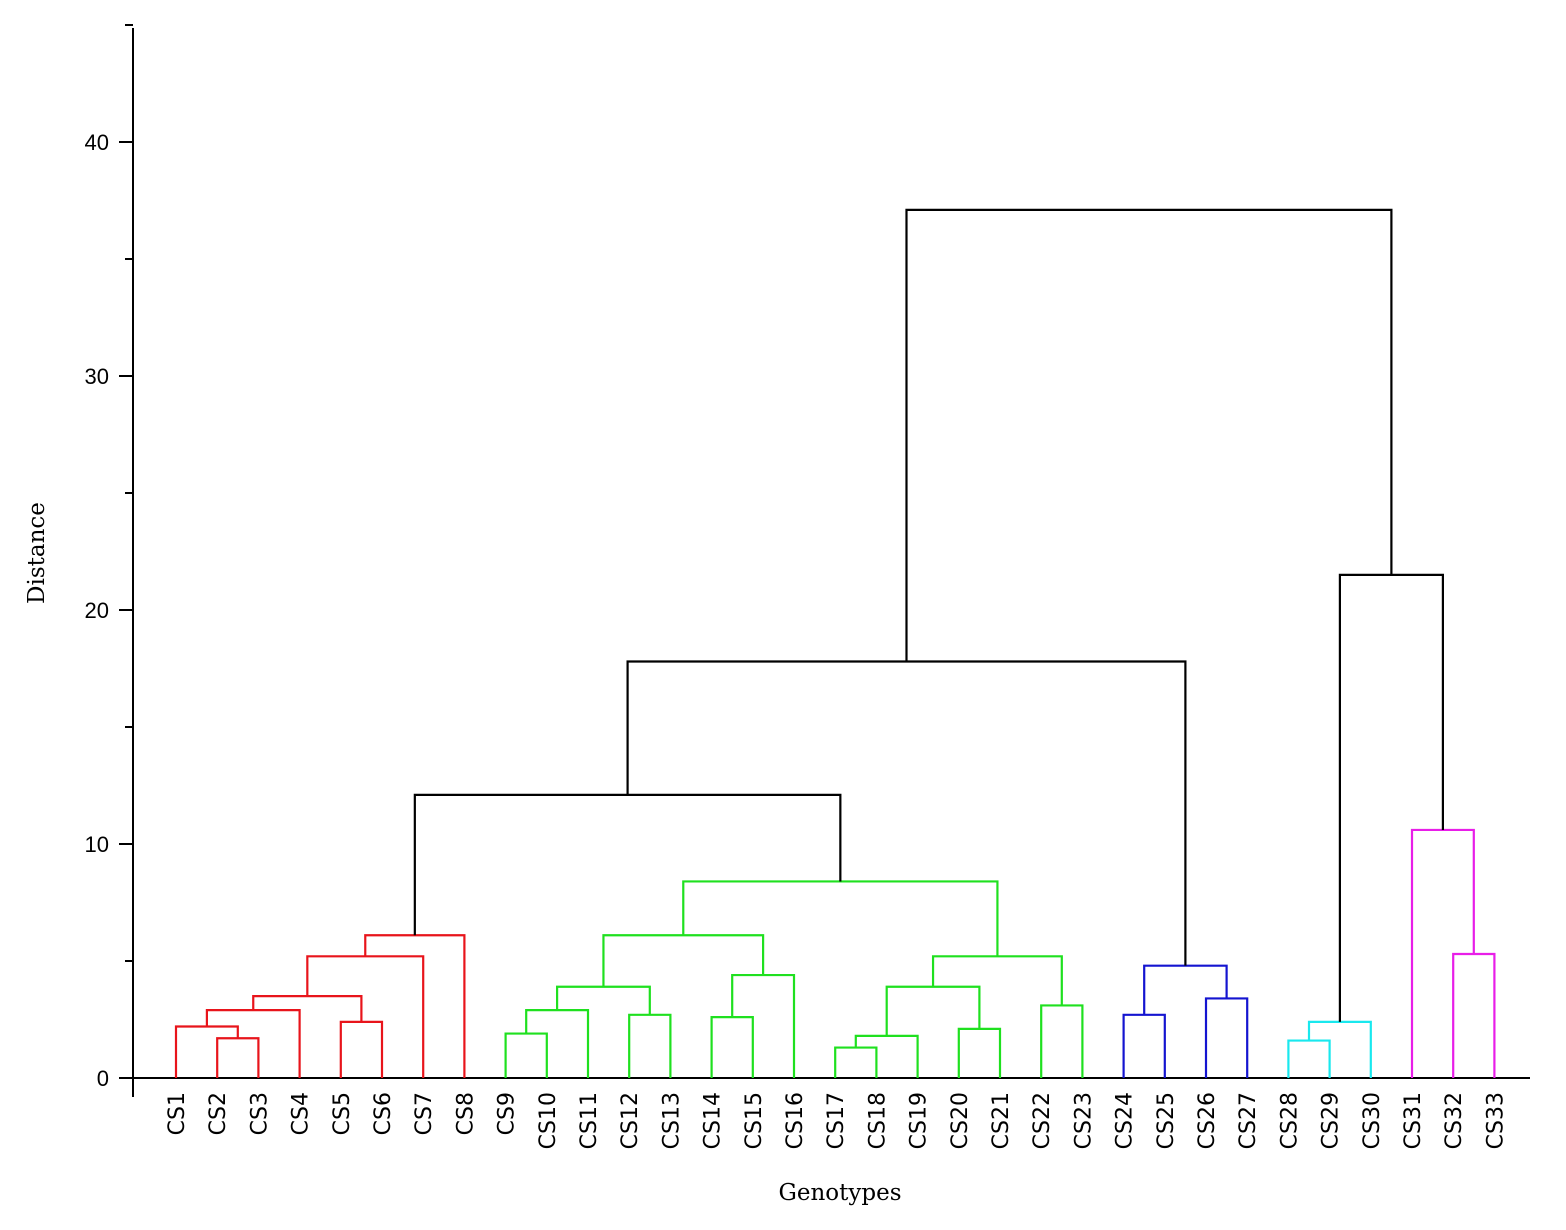 This screenshot has width=1566, height=1230. I want to click on leaf-label: CS28, so click(1289, 1120).